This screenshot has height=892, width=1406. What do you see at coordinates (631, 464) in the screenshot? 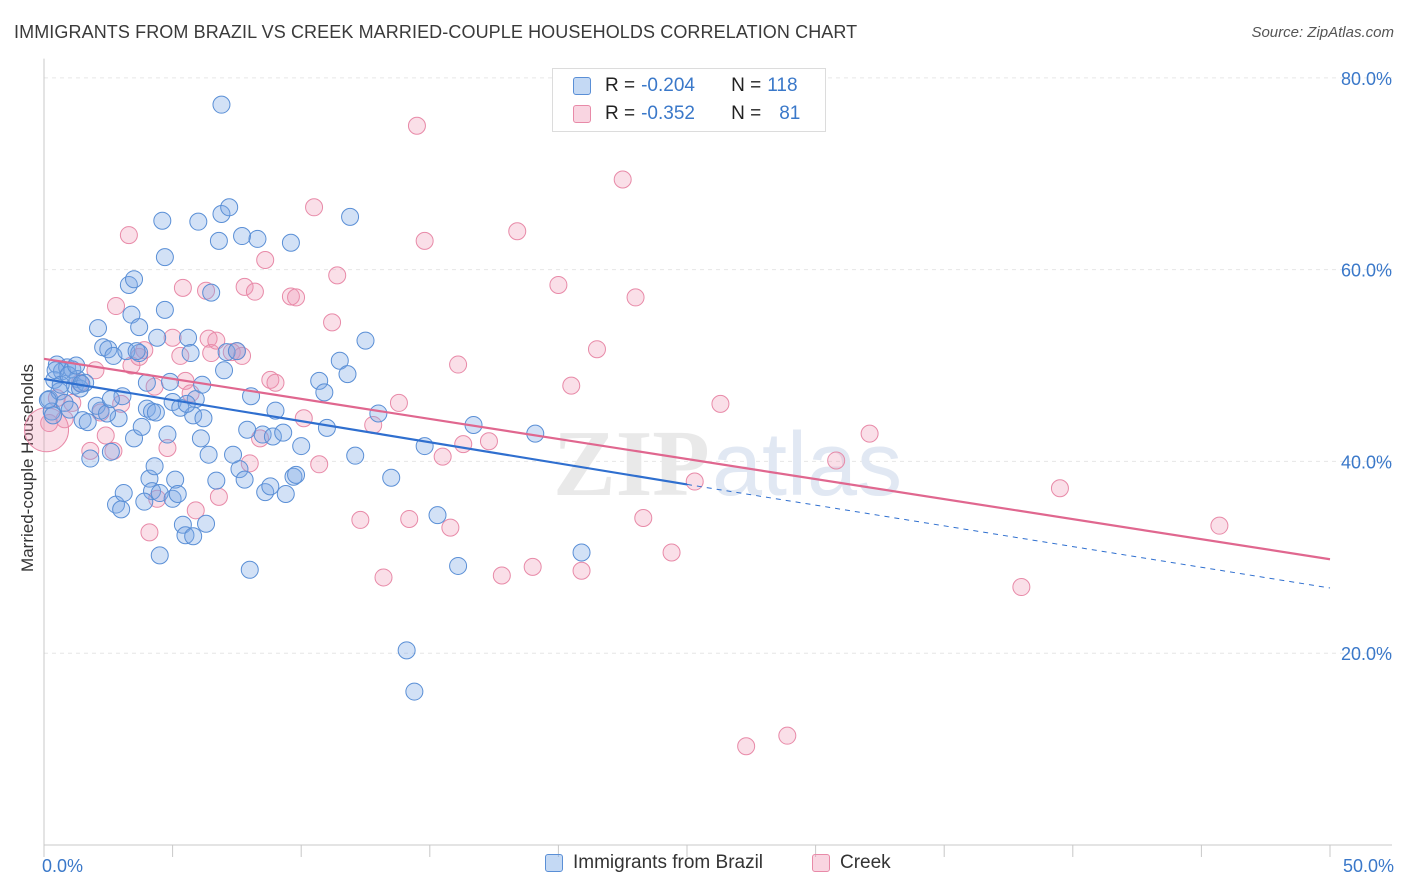
I see `watermark-zip: ZIP` at bounding box center [631, 464].